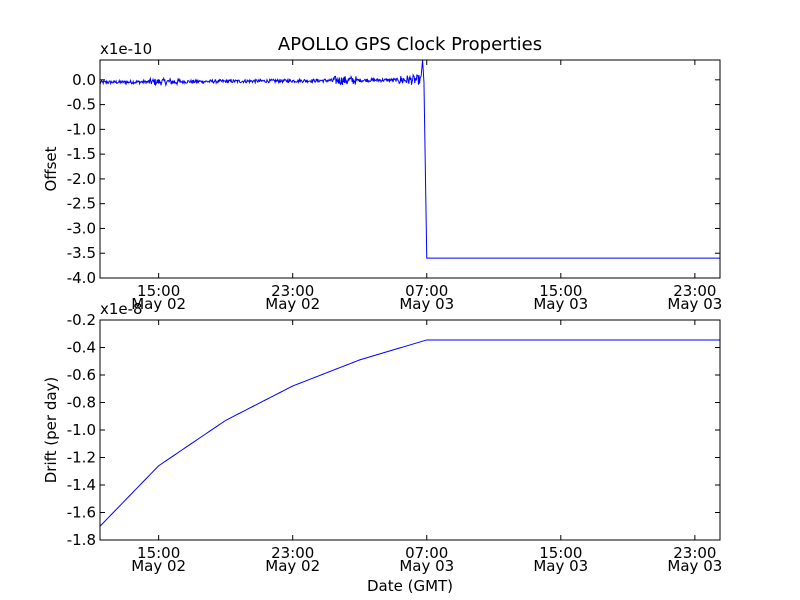 The image size is (800, 600). I want to click on offset-ytick-label: -3.5, so click(81, 253).